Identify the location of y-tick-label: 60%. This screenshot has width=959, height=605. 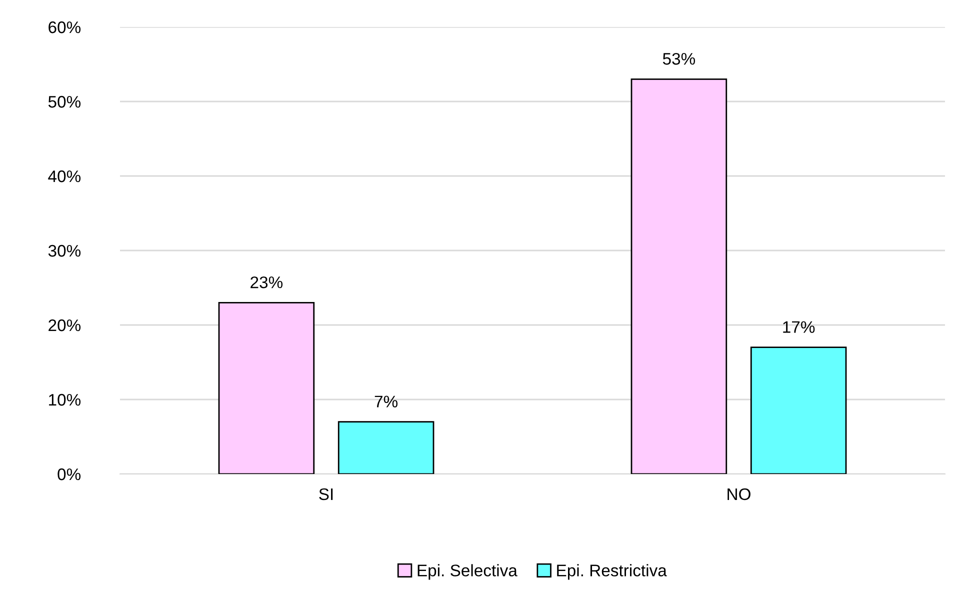
(64, 27).